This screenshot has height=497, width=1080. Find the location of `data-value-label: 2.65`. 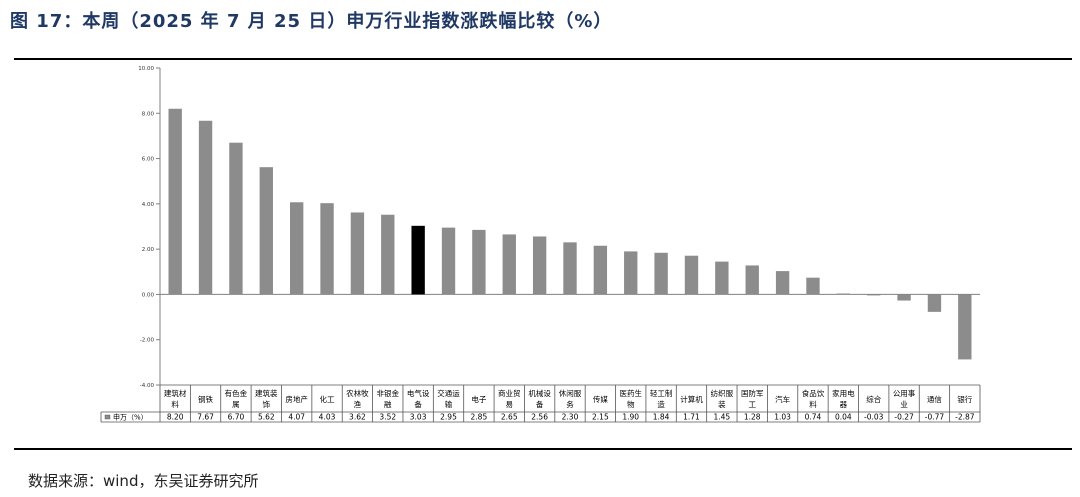

data-value-label: 2.65 is located at coordinates (509, 417).